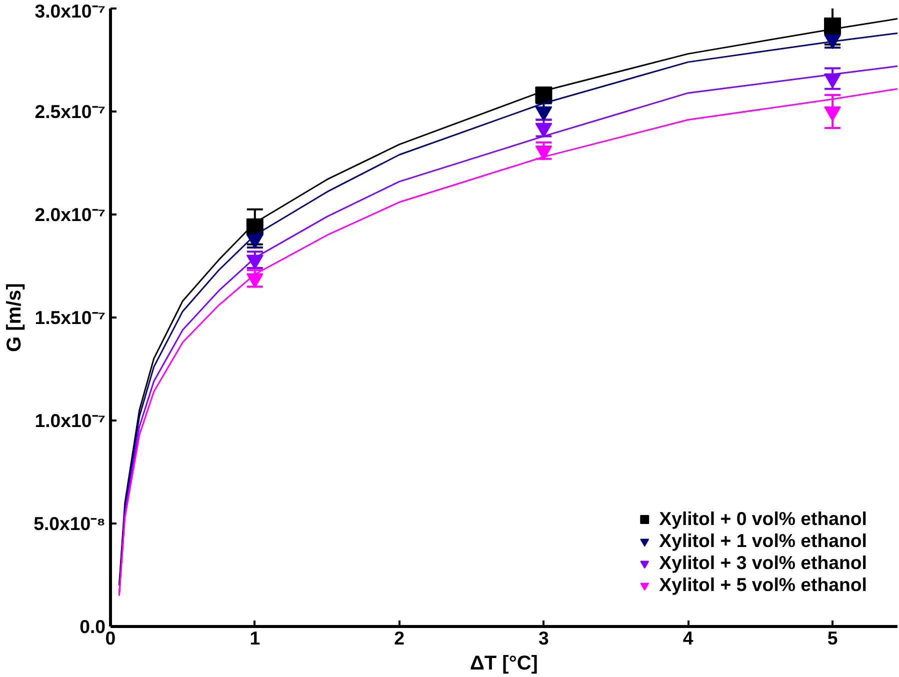  Describe the element at coordinates (70, 111) in the screenshot. I see `y-tick-label: 2.5x10⁻⁷` at that location.